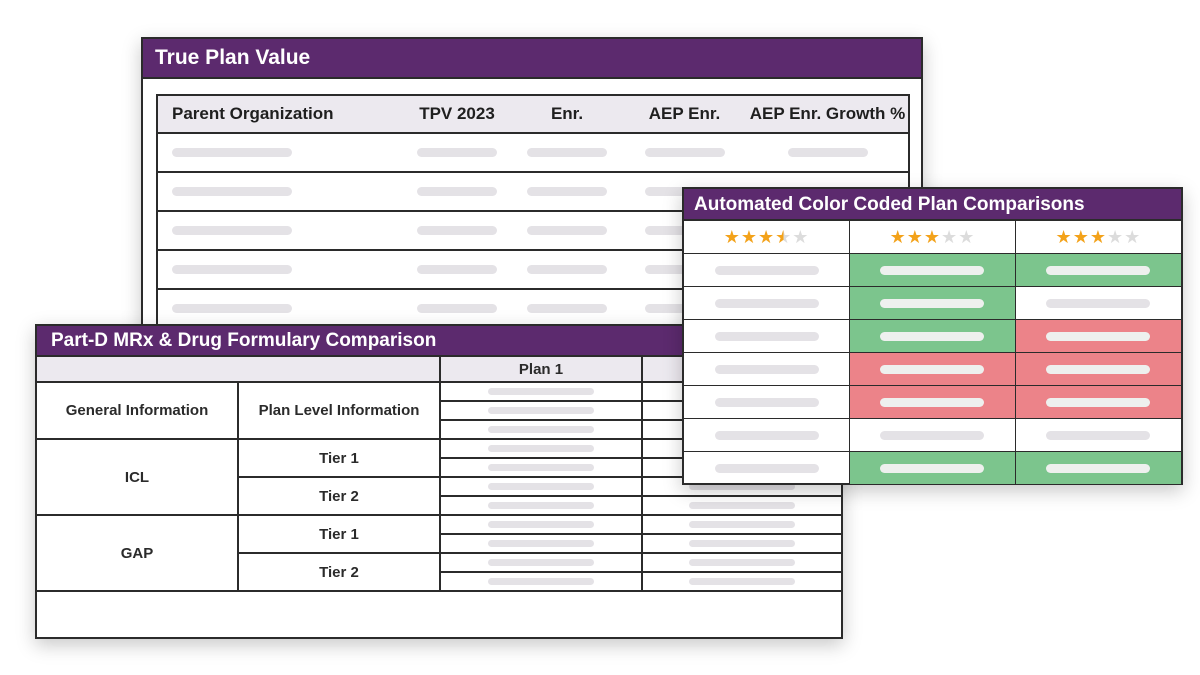 The width and height of the screenshot is (1200, 675). What do you see at coordinates (567, 114) in the screenshot?
I see `column-header-enr: Enr.` at bounding box center [567, 114].